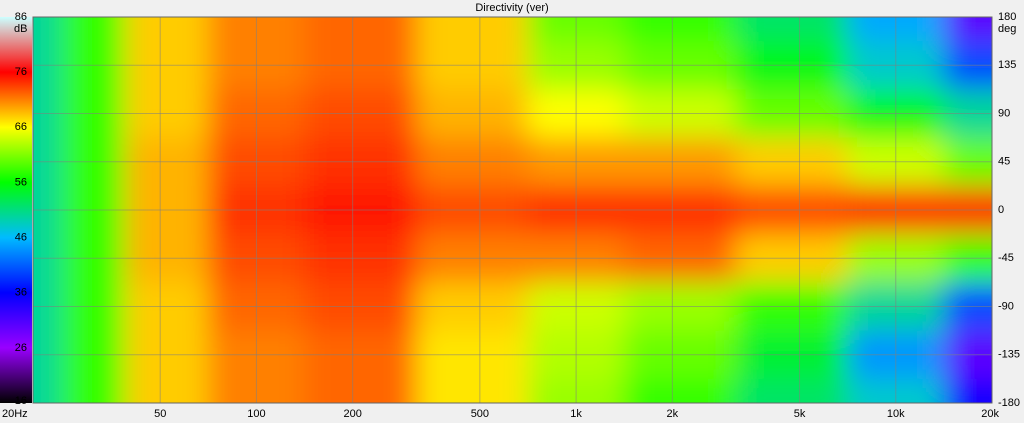  Describe the element at coordinates (352, 414) in the screenshot. I see `x-tick-label: 200` at that location.